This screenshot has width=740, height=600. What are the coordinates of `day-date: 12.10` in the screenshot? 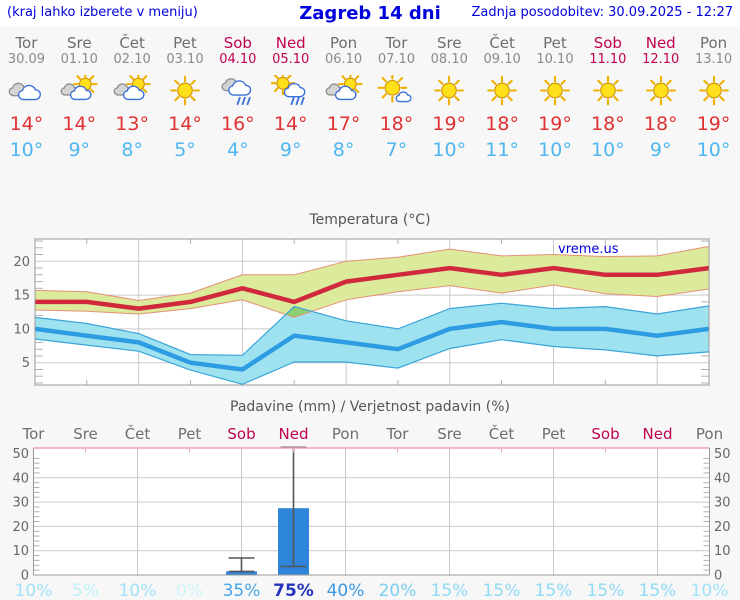 It's located at (661, 59).